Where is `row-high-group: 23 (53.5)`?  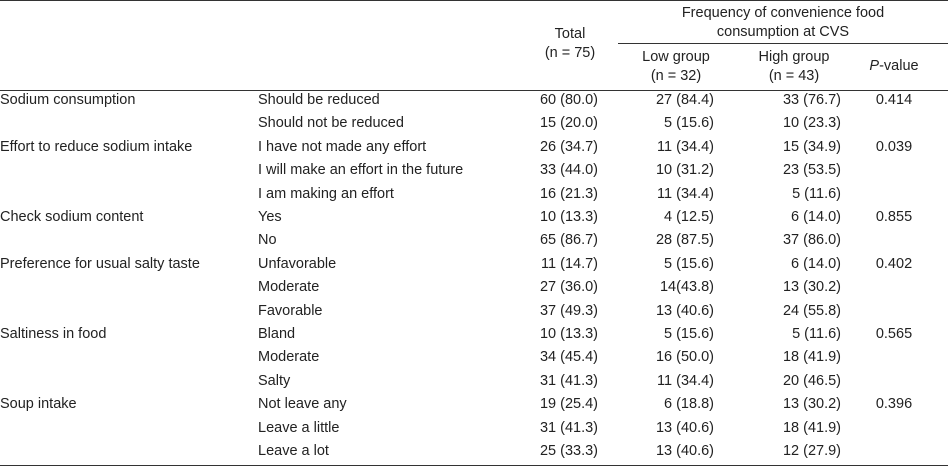
row-high-group: 23 (53.5) is located at coordinates (811, 170).